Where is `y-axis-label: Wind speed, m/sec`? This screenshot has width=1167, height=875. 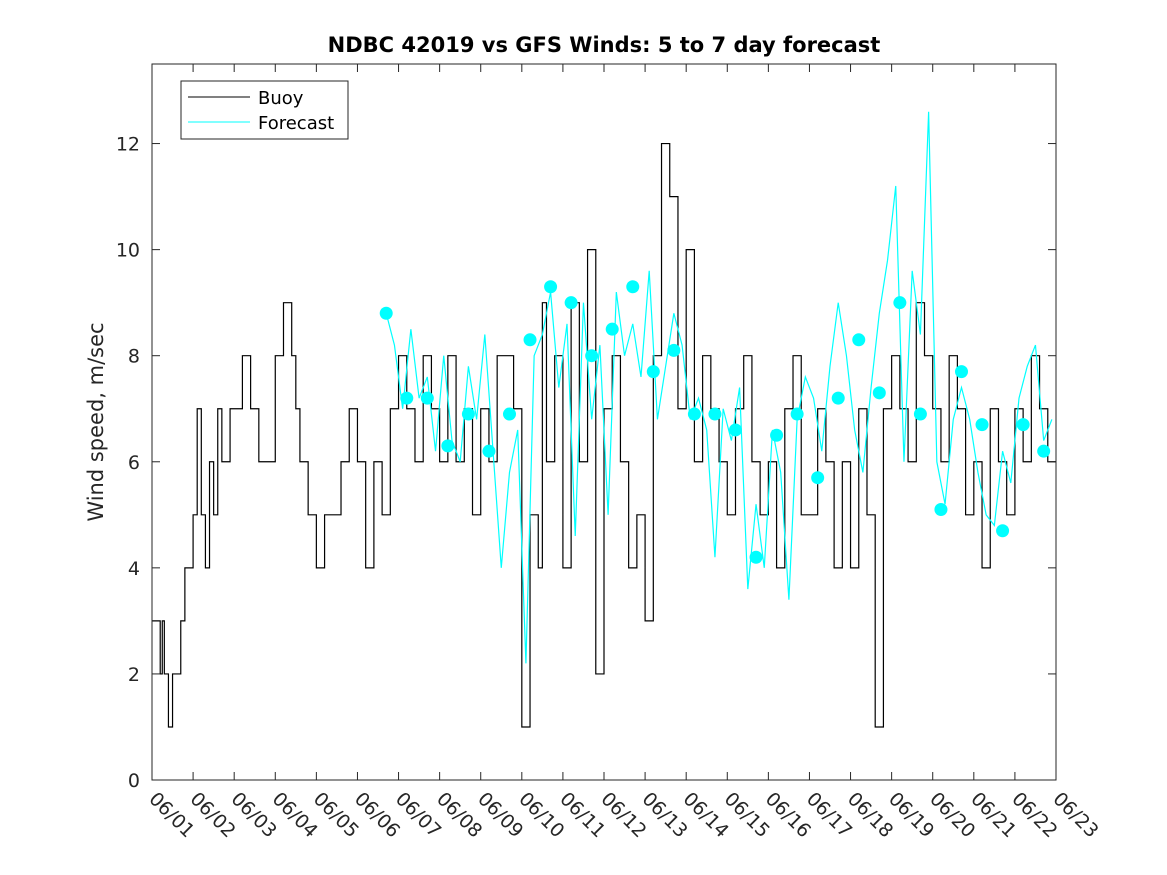 y-axis-label: Wind speed, m/sec is located at coordinates (96, 421).